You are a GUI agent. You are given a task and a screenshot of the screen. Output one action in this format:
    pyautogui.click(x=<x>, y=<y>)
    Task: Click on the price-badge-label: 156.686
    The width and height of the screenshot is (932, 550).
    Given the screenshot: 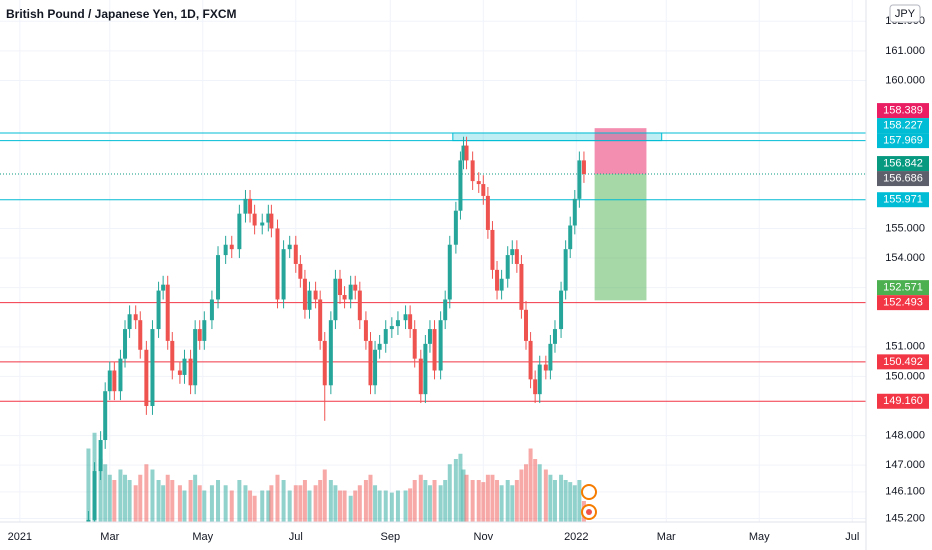 What is the action you would take?
    pyautogui.click(x=903, y=178)
    